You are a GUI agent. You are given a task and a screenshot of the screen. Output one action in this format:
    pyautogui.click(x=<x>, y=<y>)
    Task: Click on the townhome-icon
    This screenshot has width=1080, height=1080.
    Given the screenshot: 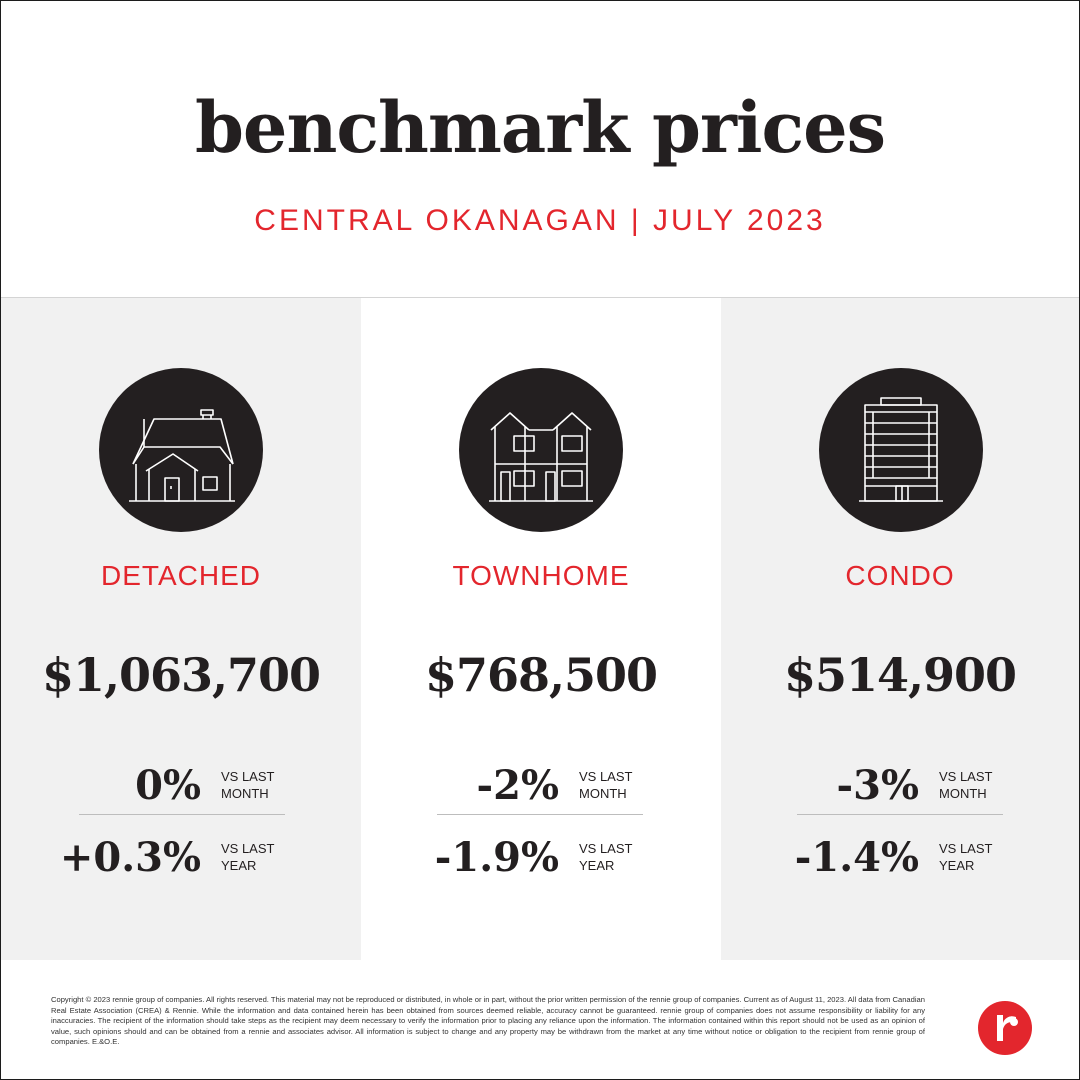 What is the action you would take?
    pyautogui.click(x=541, y=450)
    